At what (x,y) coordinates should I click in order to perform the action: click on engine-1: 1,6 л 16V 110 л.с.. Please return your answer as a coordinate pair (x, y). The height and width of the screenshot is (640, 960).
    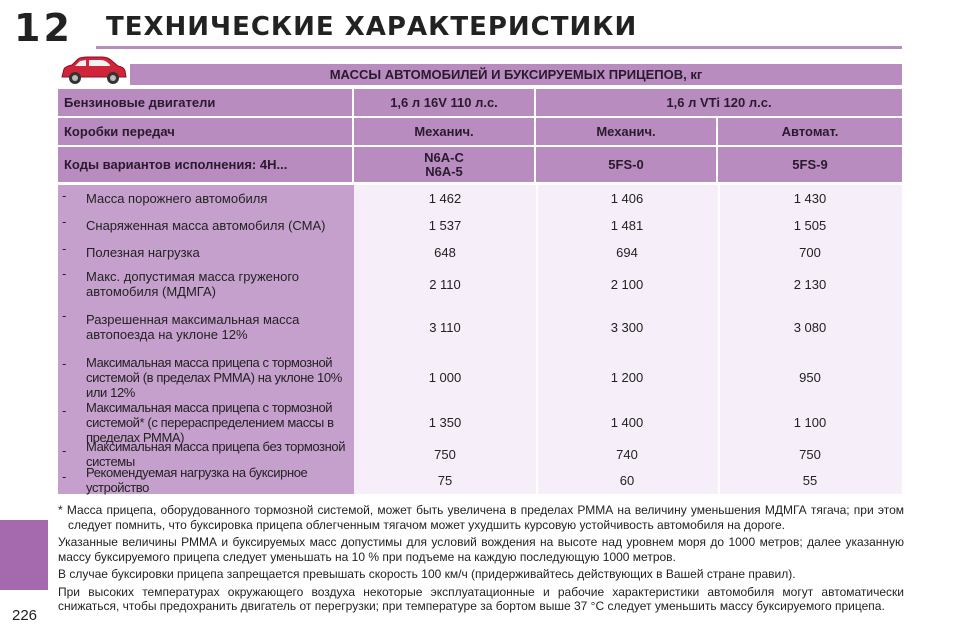
    Looking at the image, I should click on (445, 102).